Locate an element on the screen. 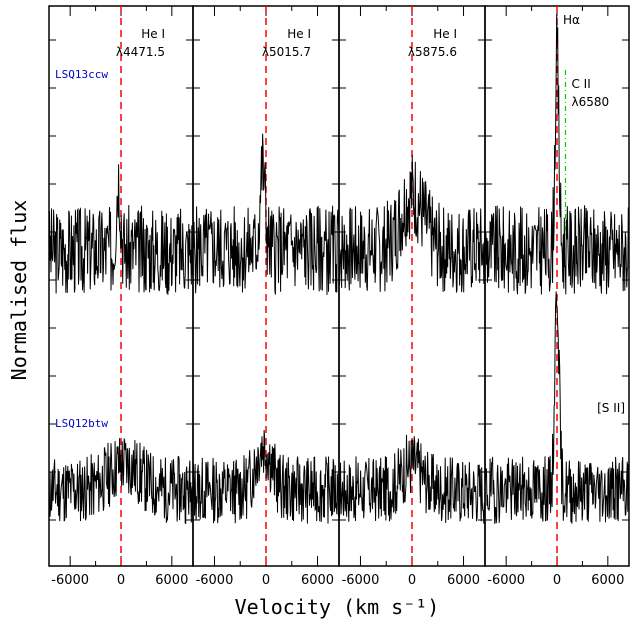  line-label-wavelength: λ4471.5 is located at coordinates (140, 52).